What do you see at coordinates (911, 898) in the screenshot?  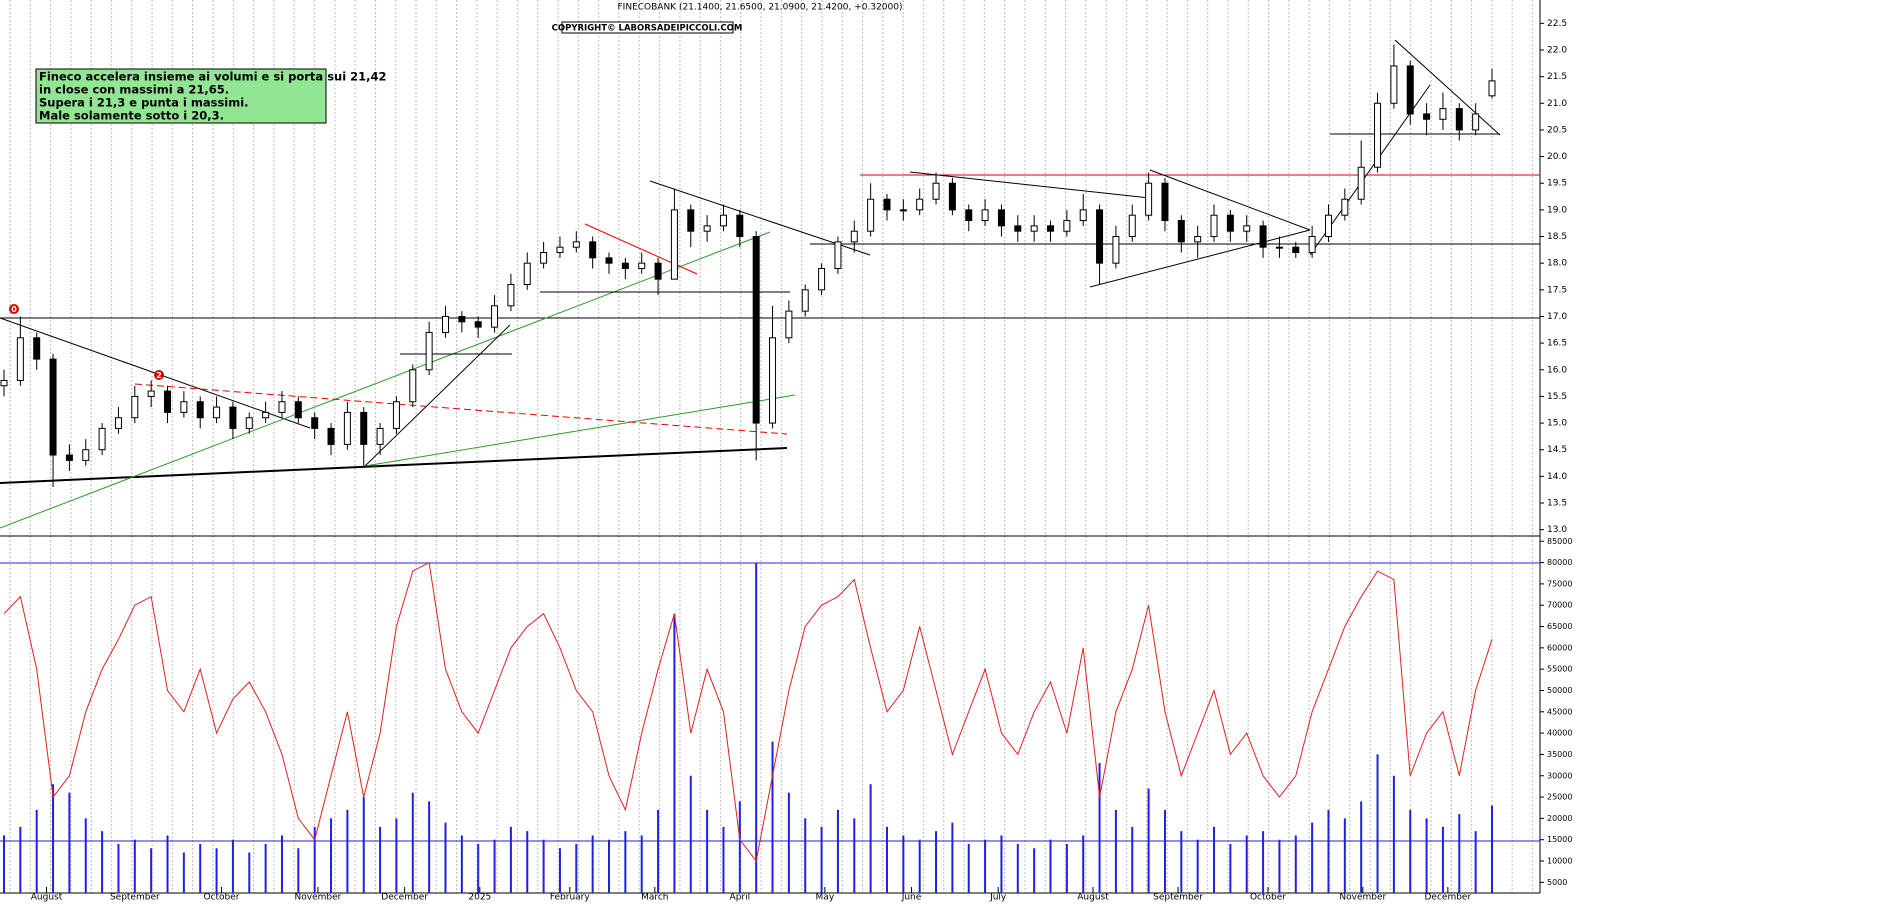 I see `x-tick-label: June` at bounding box center [911, 898].